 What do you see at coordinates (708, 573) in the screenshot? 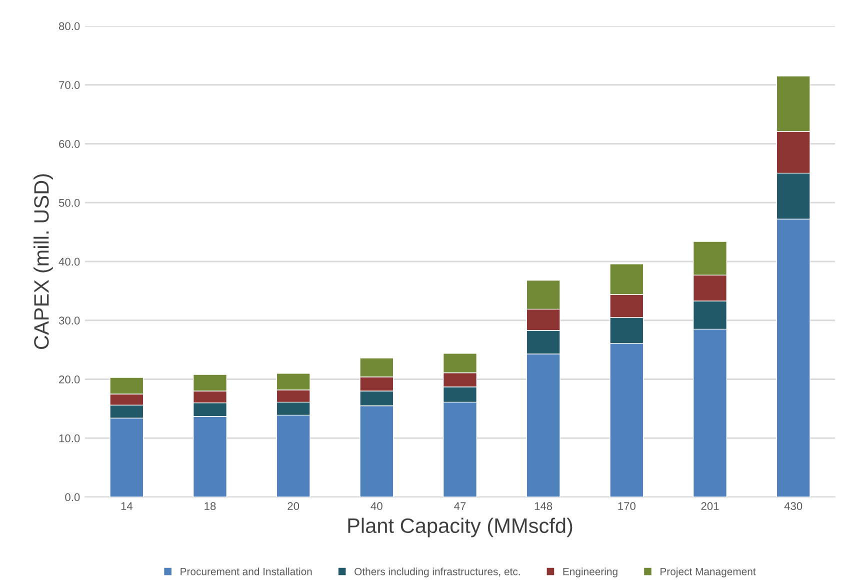
I see `legend-label: Project Management` at bounding box center [708, 573].